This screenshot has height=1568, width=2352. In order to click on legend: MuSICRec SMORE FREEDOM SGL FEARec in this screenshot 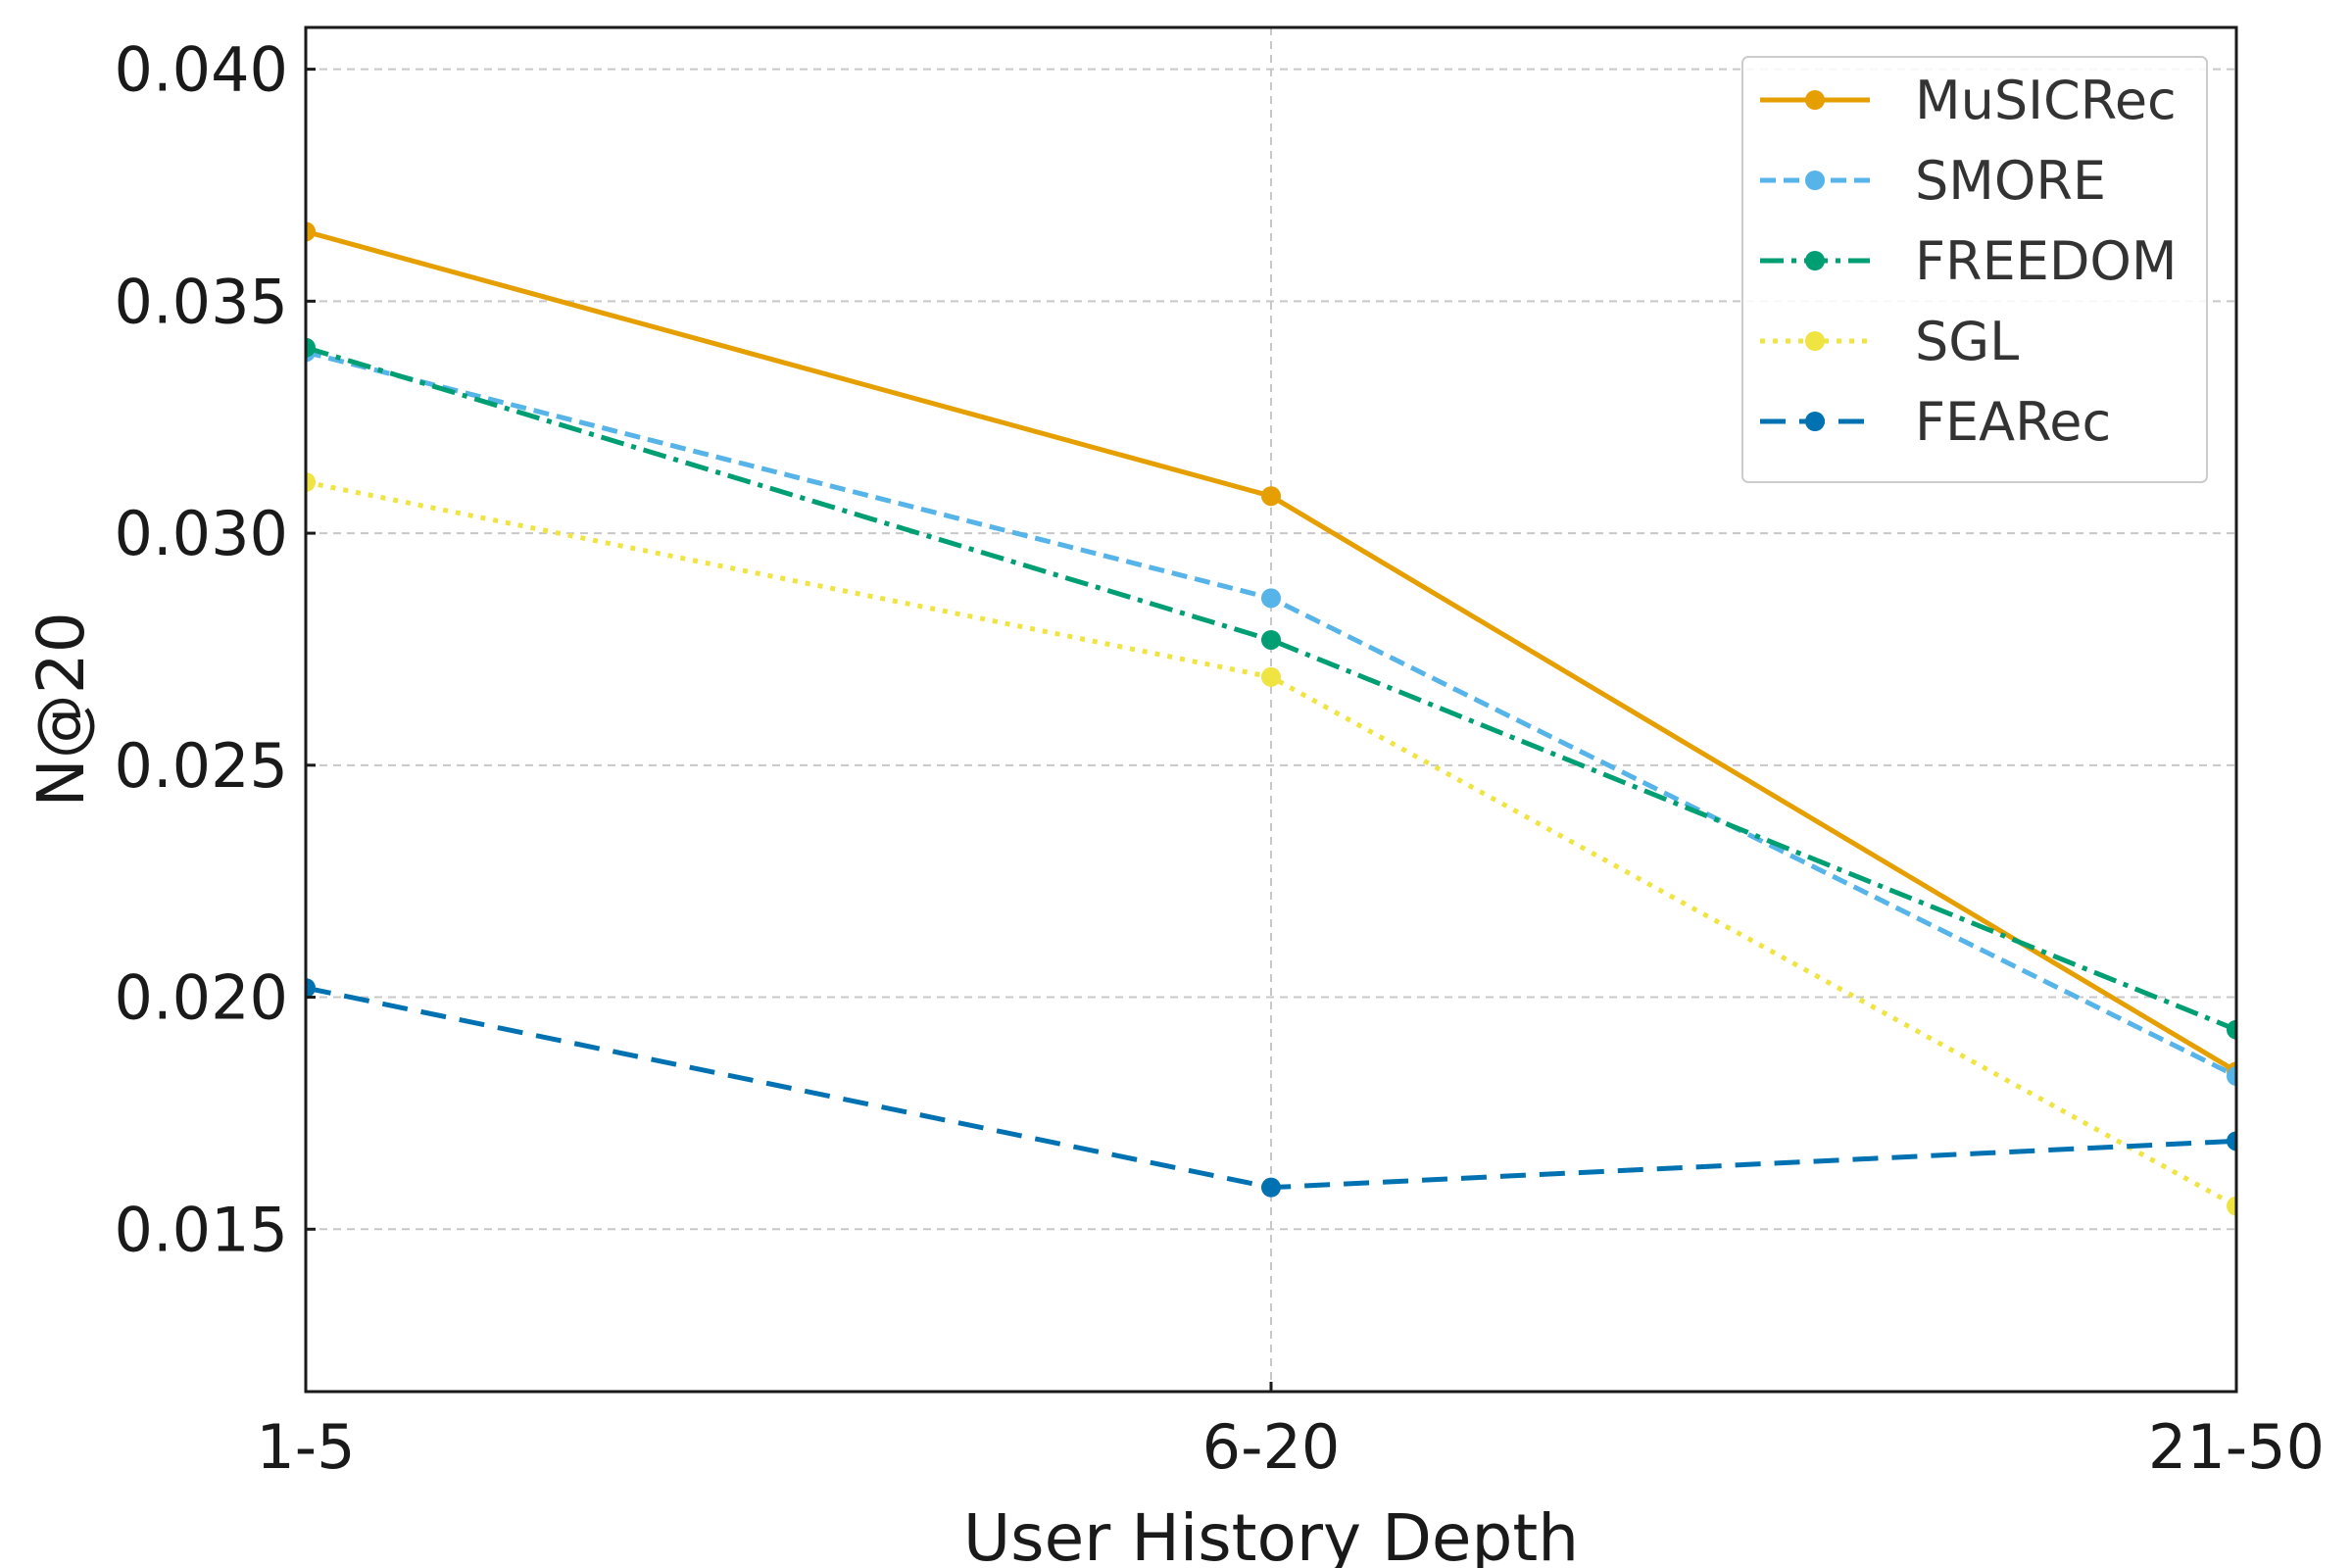, I will do `click(1974, 269)`.